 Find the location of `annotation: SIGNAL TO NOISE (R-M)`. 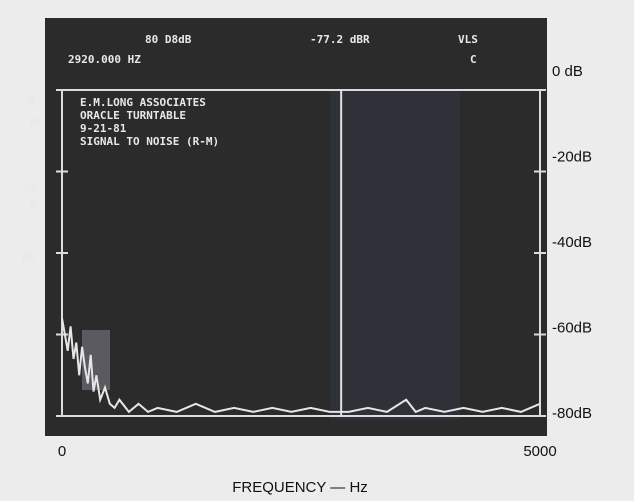

annotation: SIGNAL TO NOISE (R-M) is located at coordinates (149, 141).